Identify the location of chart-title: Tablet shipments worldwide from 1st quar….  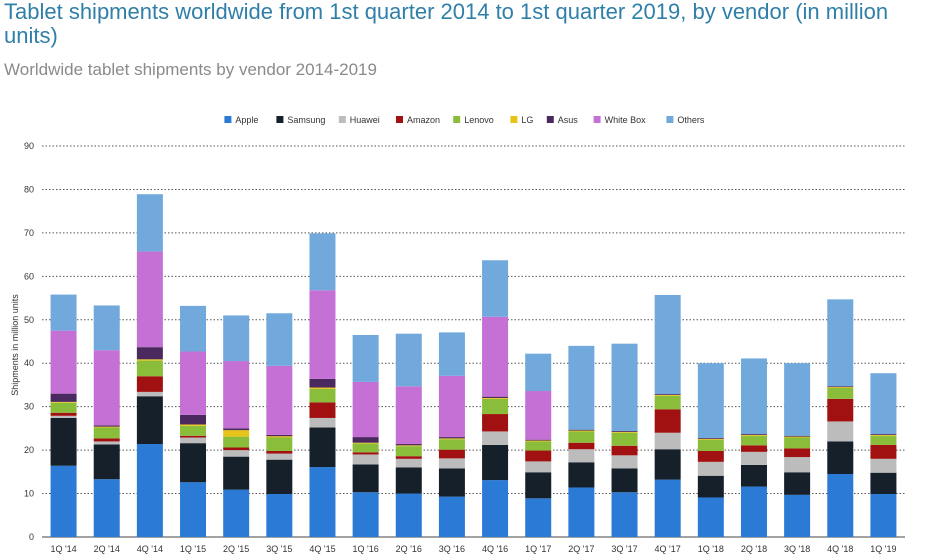
(446, 24).